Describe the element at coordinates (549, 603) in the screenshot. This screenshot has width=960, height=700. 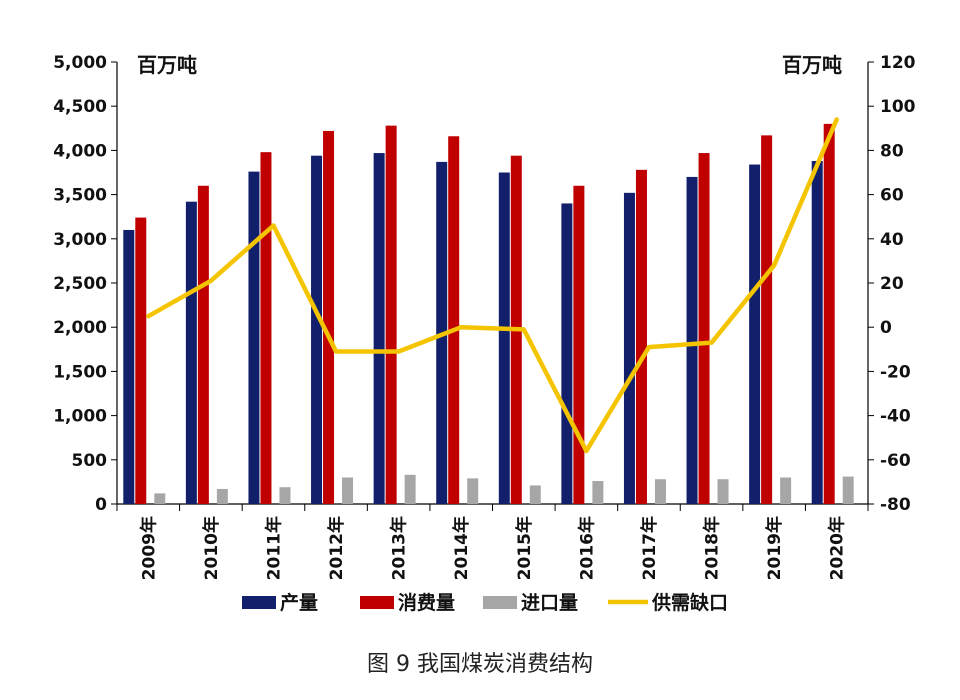
I see `legend-label: 进口量` at that location.